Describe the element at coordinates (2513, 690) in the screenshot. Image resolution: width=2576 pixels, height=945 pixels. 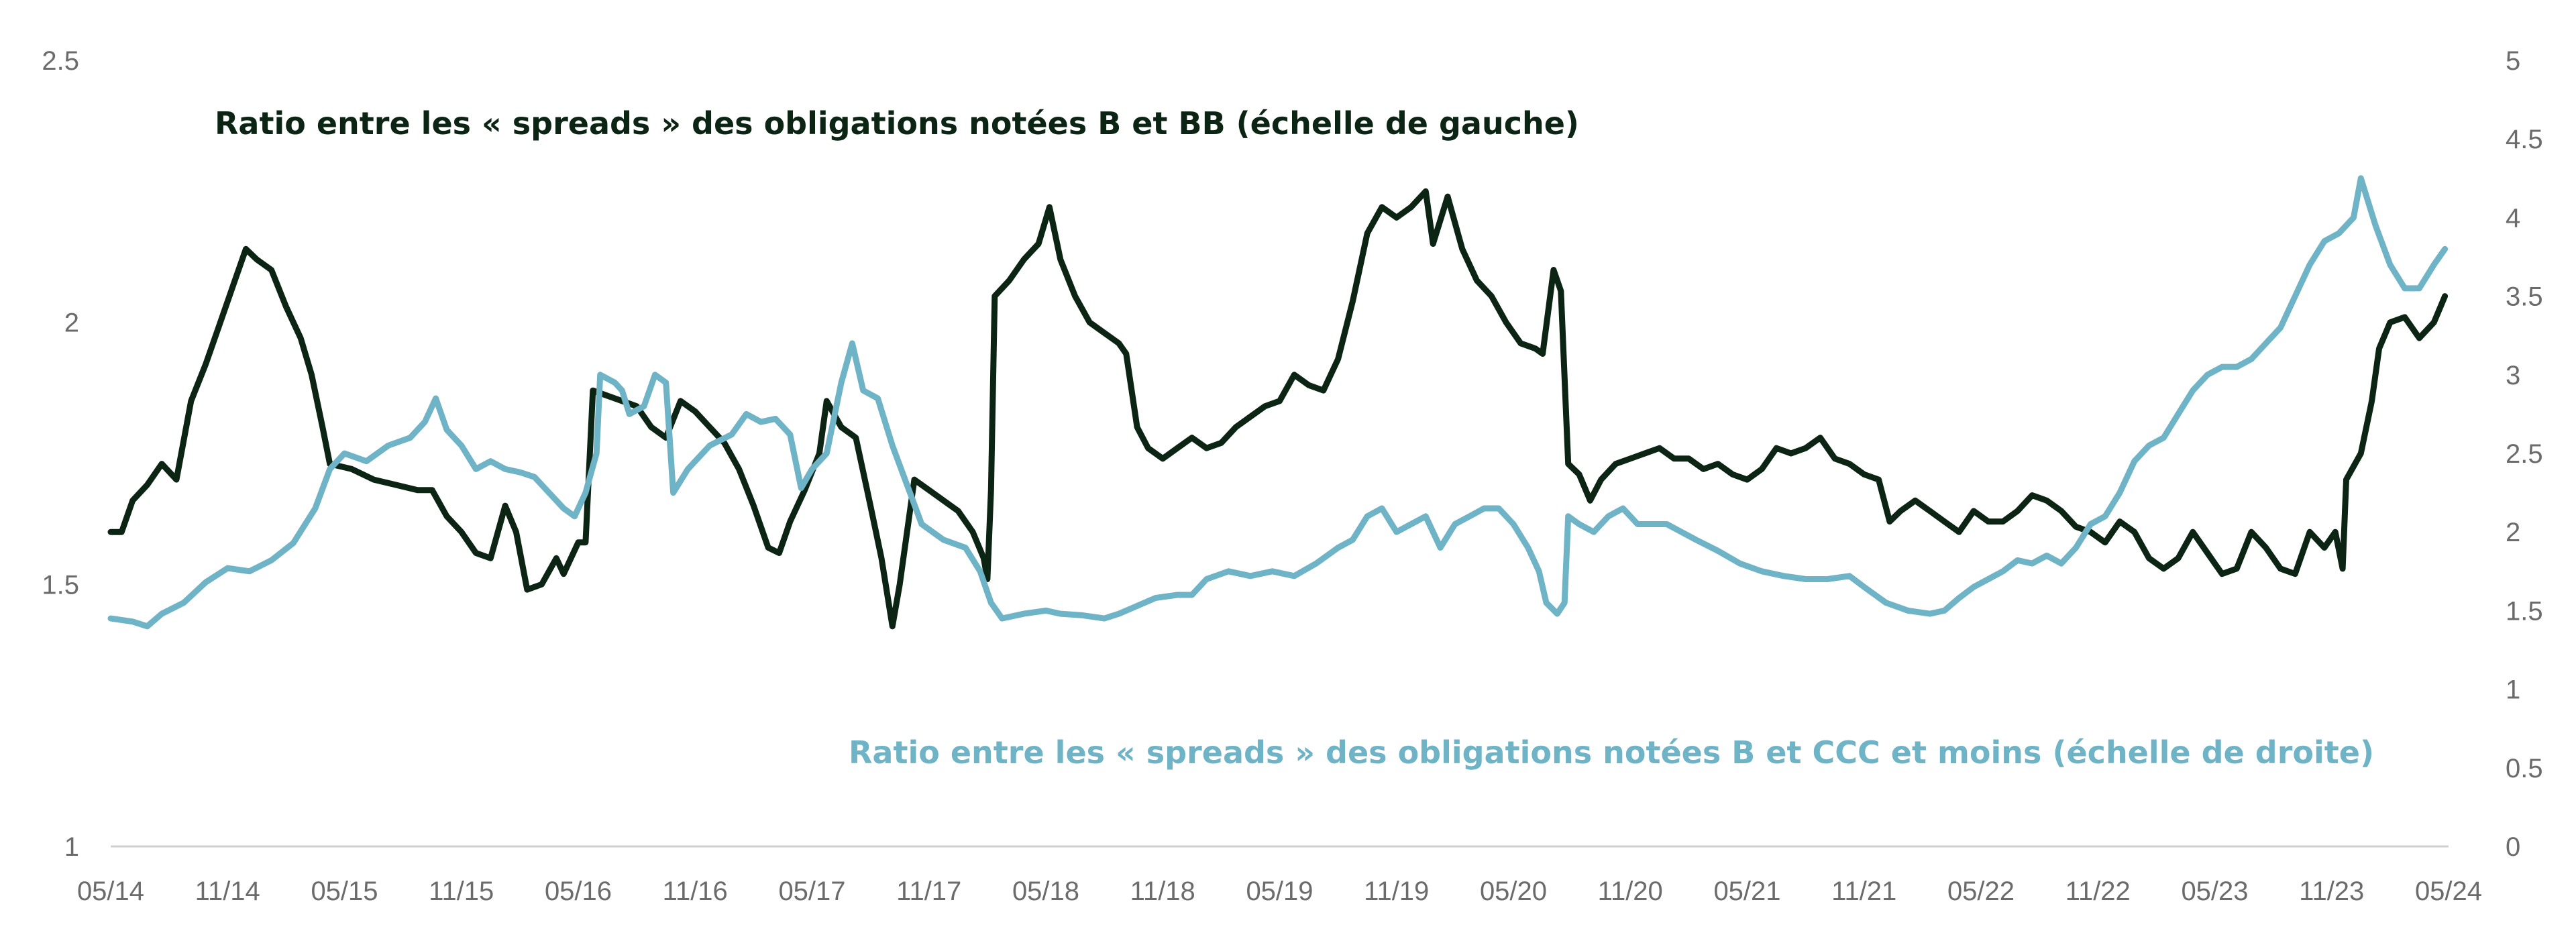
I see `right-y-tick-label: 1` at that location.